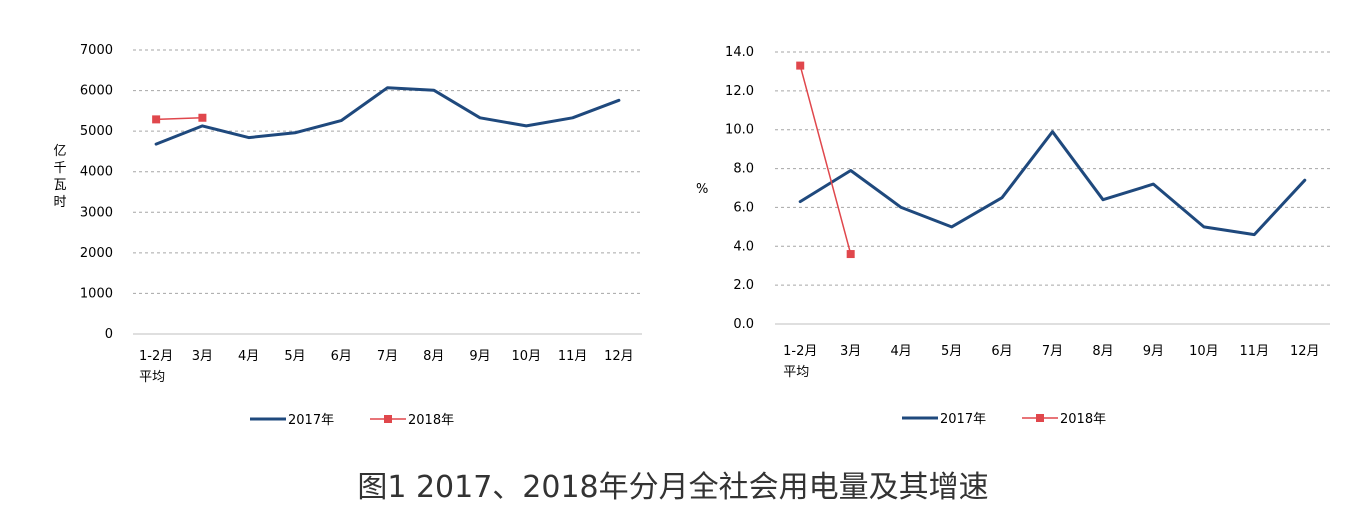 The height and width of the screenshot is (522, 1346). I want to click on y-axis-label-char: 瓦, so click(59, 185).